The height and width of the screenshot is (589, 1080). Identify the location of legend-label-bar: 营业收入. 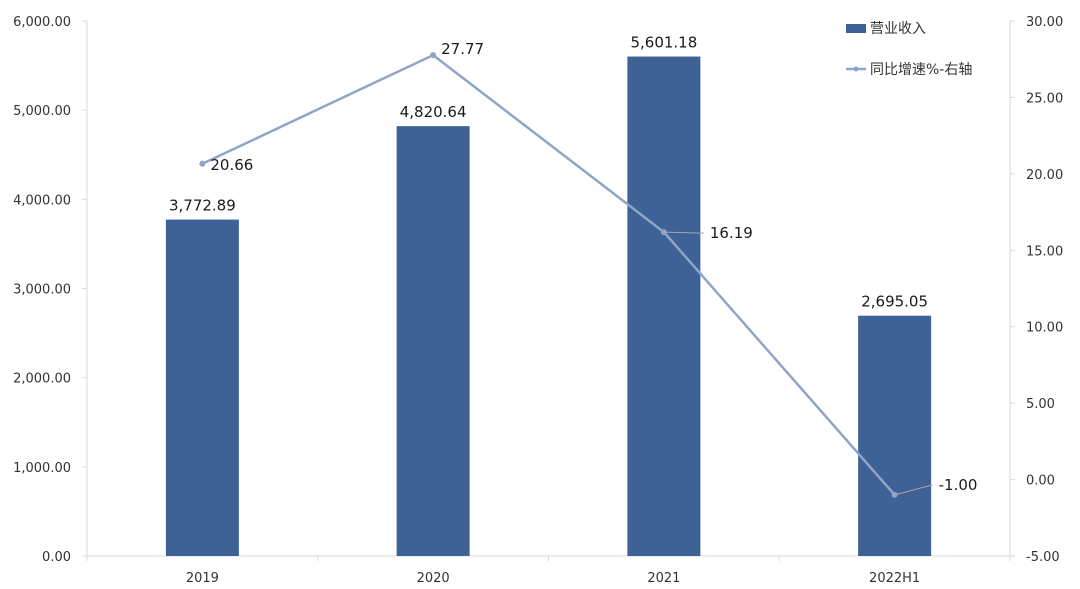
(898, 29).